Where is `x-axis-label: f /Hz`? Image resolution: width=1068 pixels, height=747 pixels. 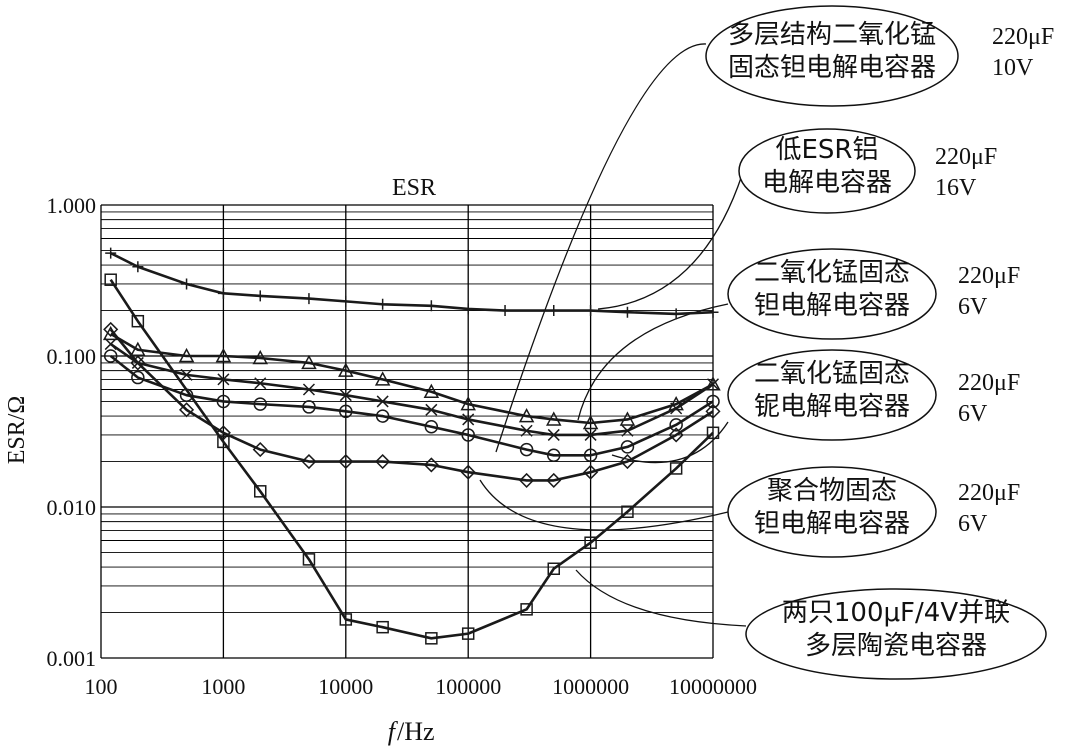 x-axis-label: f /Hz is located at coordinates (411, 731).